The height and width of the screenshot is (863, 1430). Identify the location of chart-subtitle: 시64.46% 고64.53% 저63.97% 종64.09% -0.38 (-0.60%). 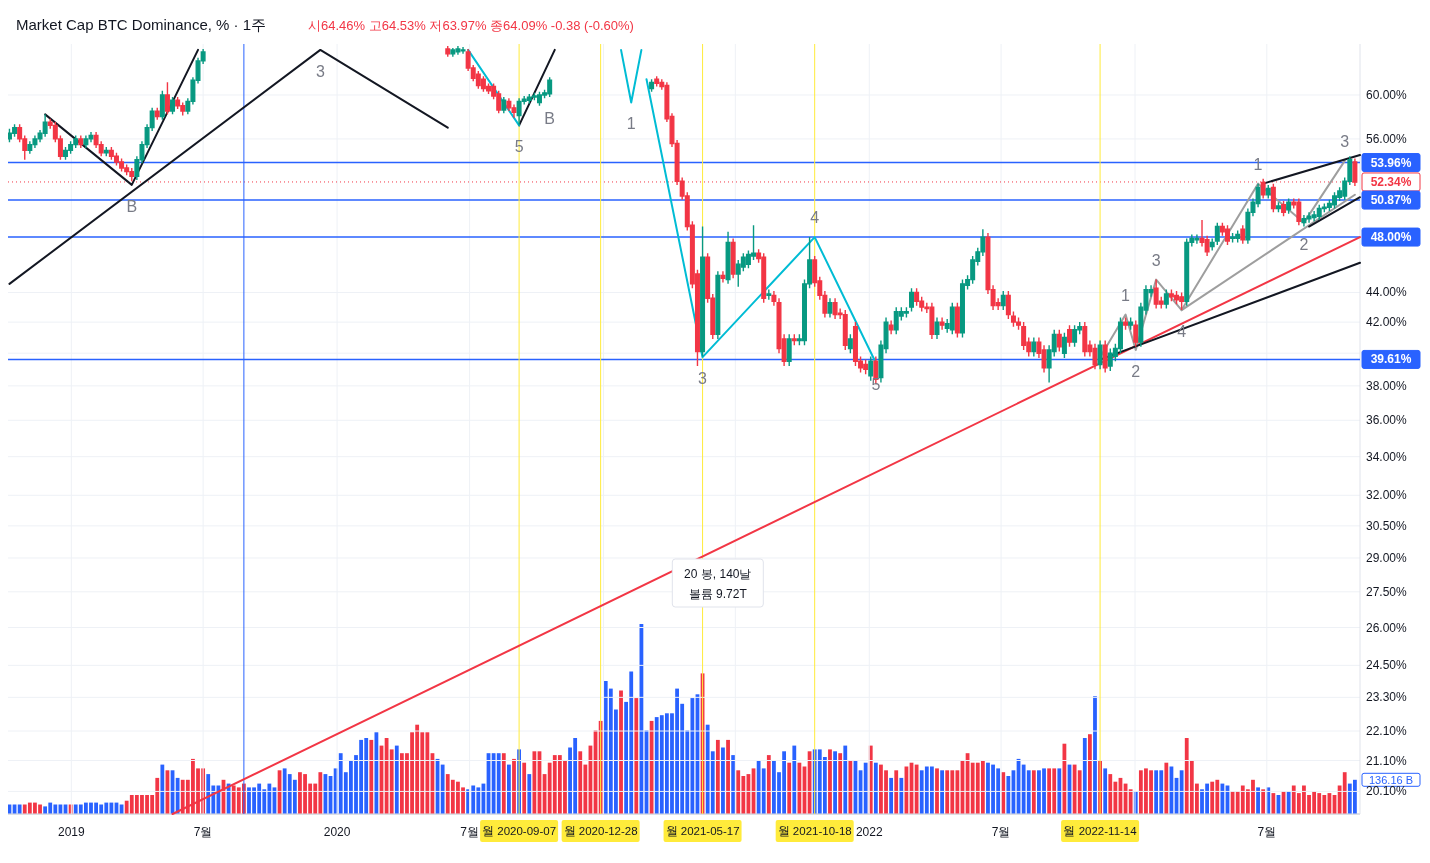
(471, 25).